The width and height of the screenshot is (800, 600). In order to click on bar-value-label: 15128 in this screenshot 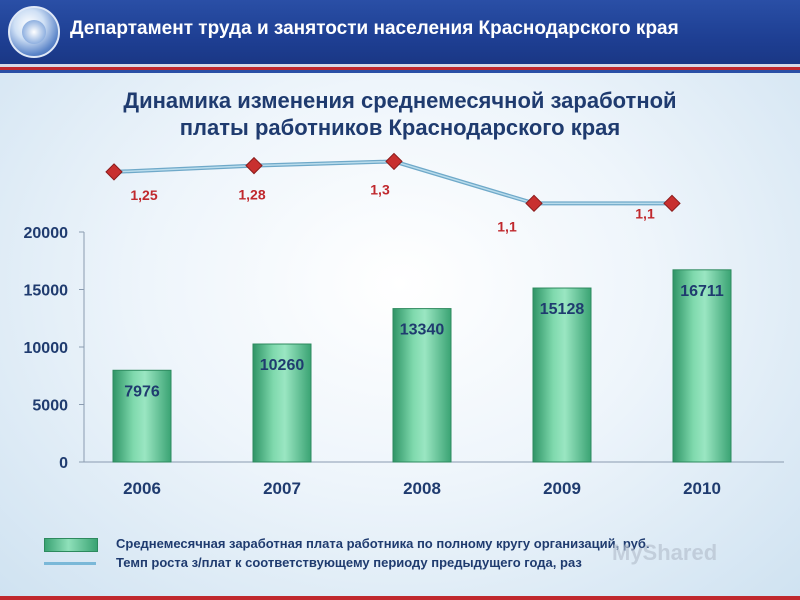, I will do `click(562, 309)`.